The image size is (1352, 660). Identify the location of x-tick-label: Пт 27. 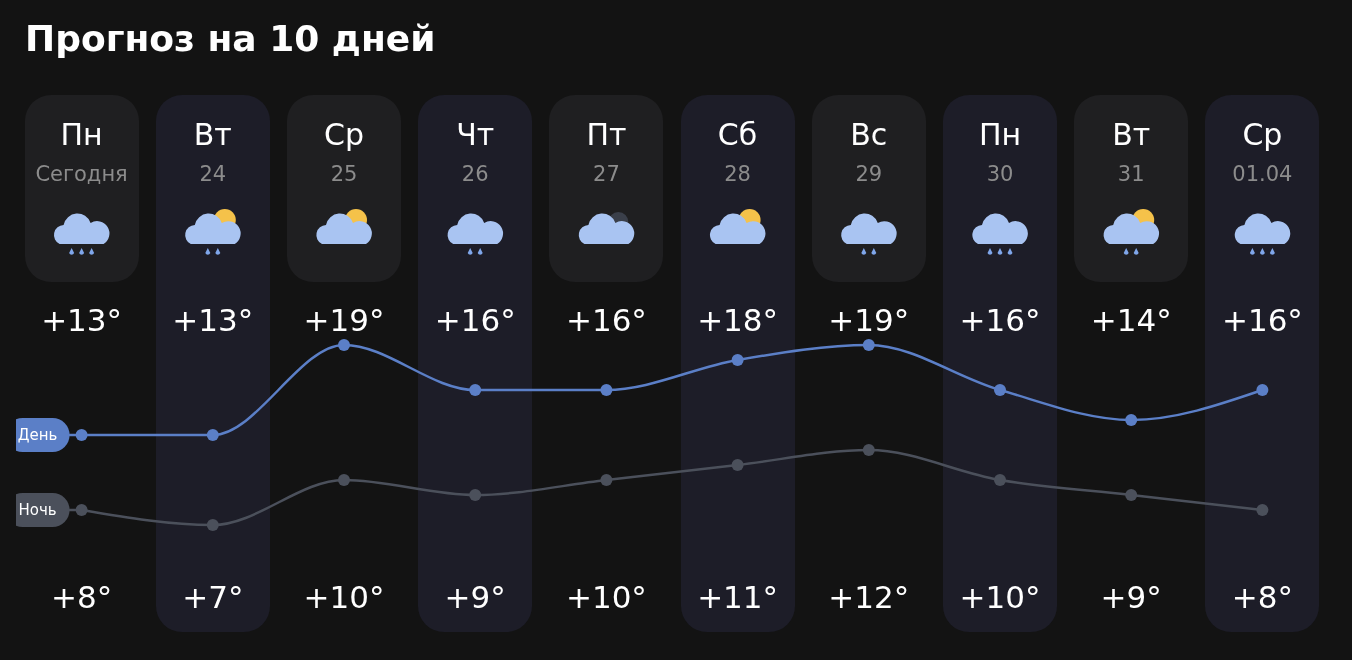
(606, 151).